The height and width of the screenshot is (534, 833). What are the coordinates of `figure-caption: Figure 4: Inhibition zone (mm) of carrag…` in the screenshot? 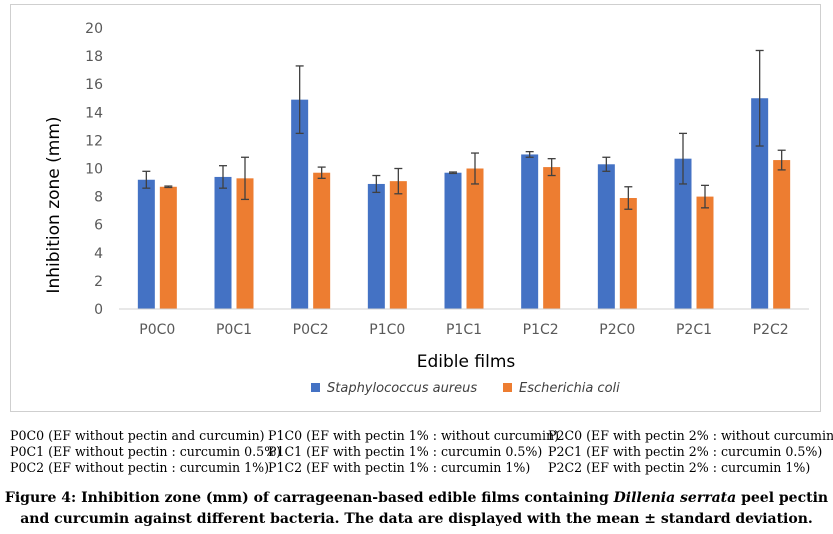 It's located at (416, 509).